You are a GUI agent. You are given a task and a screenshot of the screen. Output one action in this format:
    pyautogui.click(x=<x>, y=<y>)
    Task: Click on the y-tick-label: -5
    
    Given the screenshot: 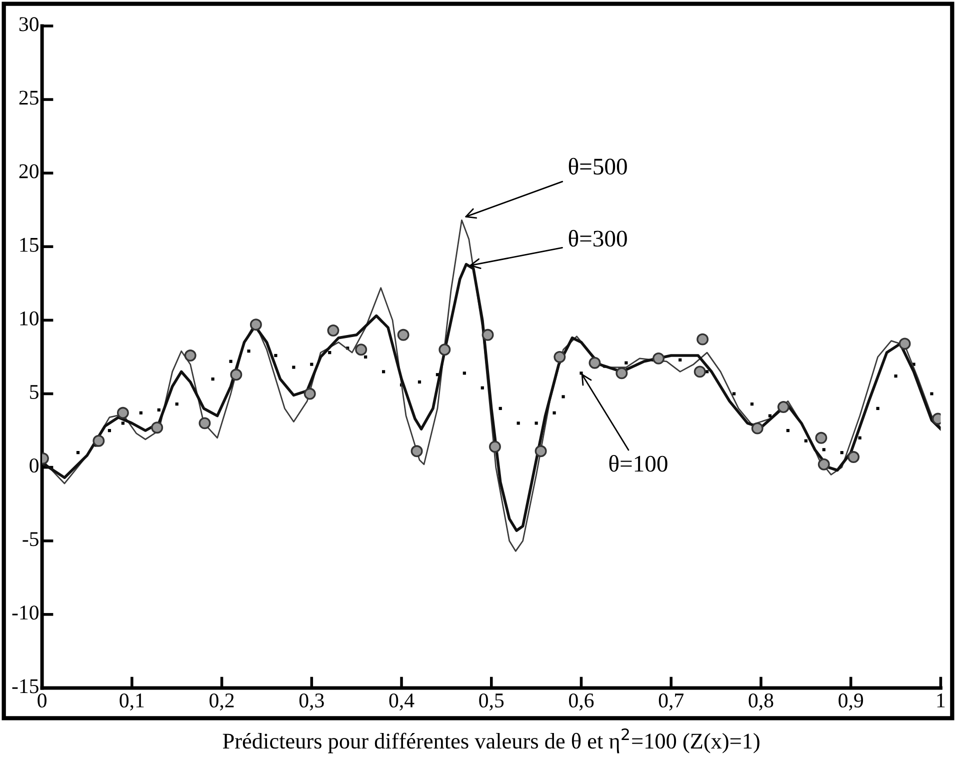 What is the action you would take?
    pyautogui.click(x=30, y=539)
    